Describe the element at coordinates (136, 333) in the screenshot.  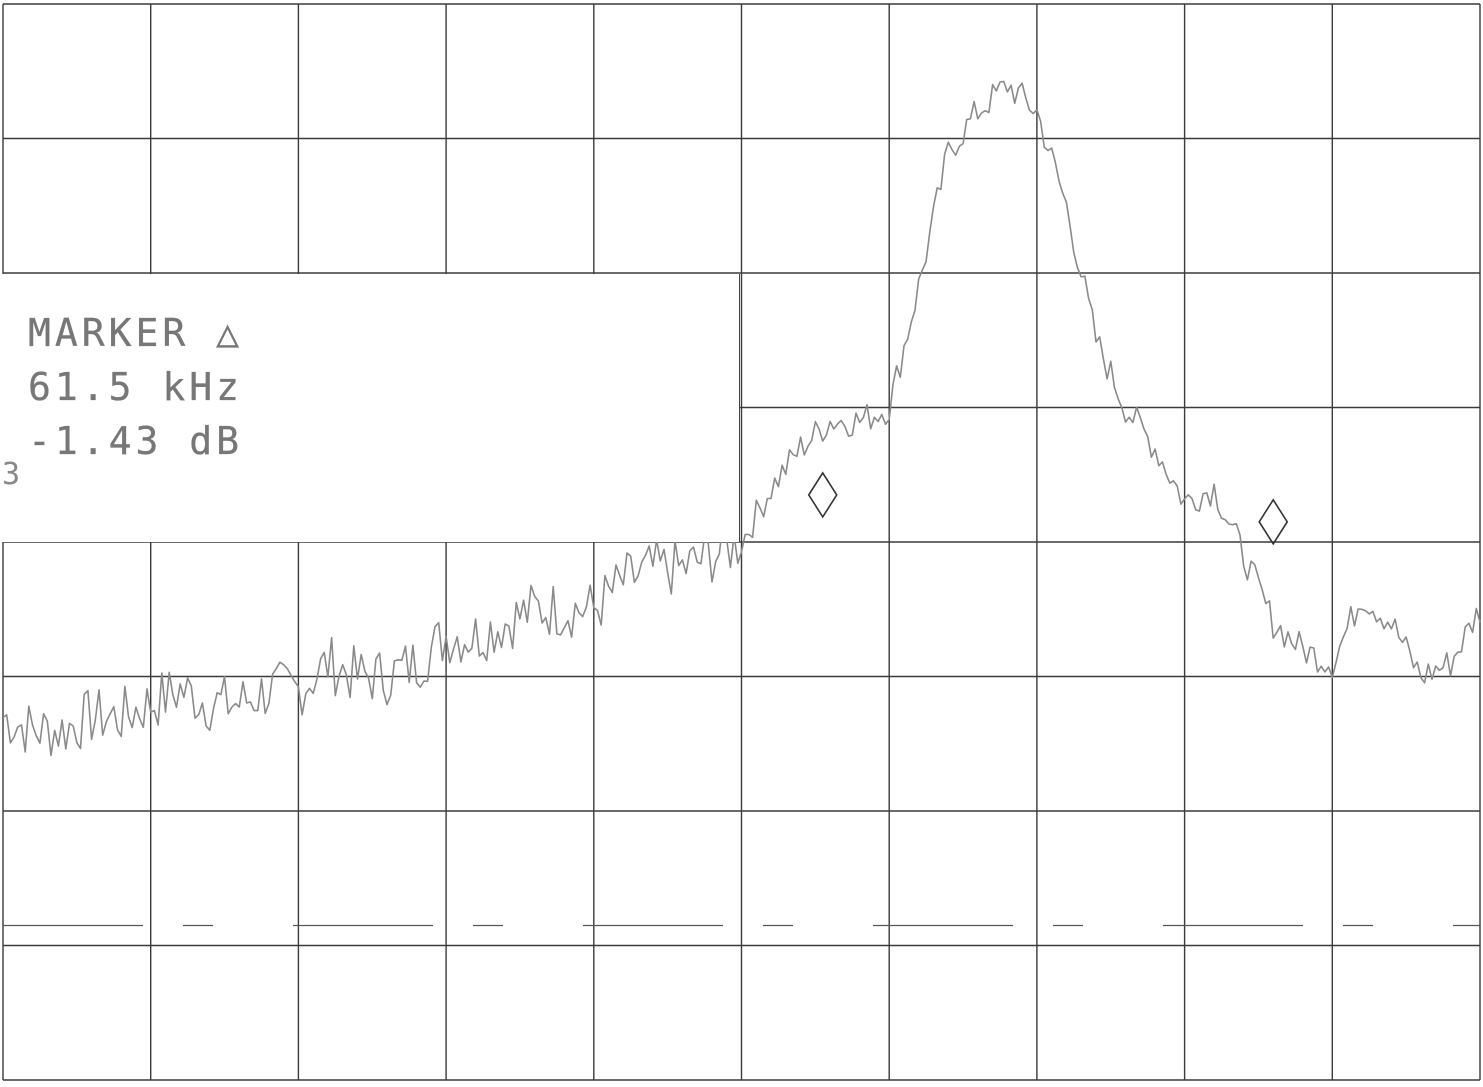
I see `marker-title: MARKER △` at that location.